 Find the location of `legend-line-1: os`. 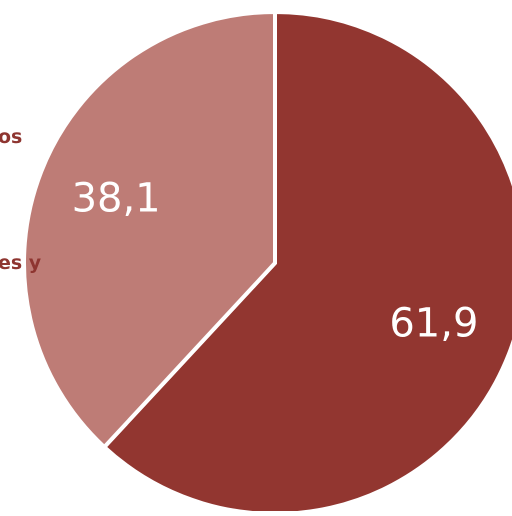

legend-line-1: os is located at coordinates (11, 137).